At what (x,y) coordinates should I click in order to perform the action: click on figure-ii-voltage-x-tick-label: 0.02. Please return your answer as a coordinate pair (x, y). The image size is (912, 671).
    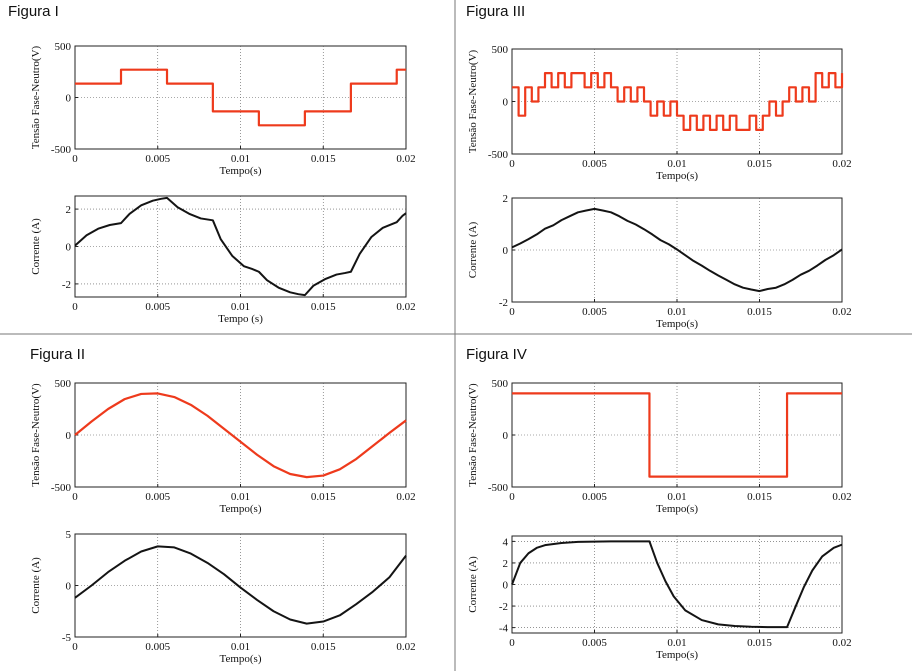
    Looking at the image, I should click on (405, 497).